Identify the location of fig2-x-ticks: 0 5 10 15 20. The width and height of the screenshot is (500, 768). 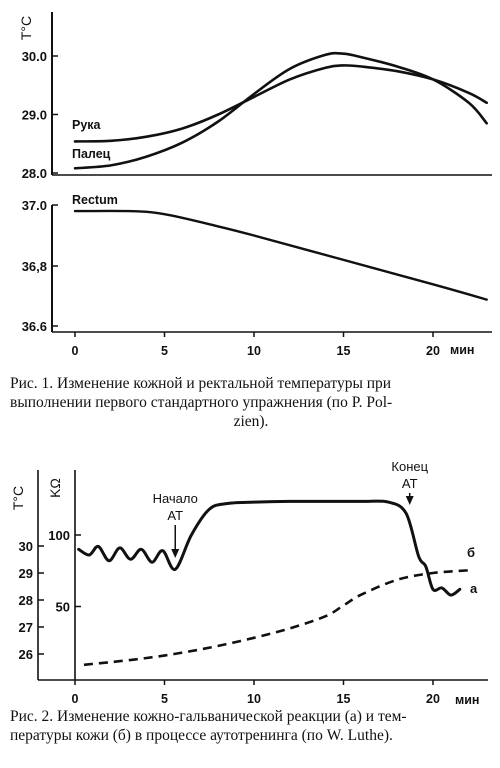
(256, 693).